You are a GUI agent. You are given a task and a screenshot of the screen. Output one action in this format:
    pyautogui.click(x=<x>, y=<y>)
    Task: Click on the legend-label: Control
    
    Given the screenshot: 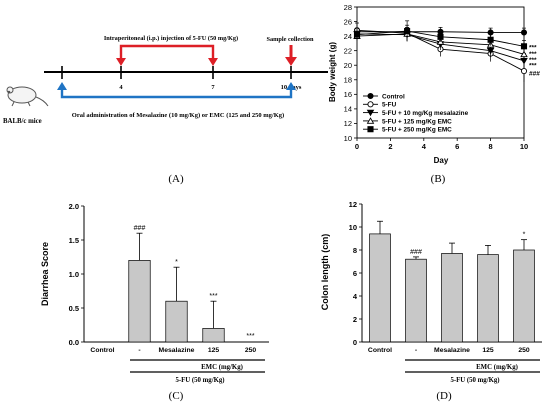 What is the action you would take?
    pyautogui.click(x=393, y=96)
    